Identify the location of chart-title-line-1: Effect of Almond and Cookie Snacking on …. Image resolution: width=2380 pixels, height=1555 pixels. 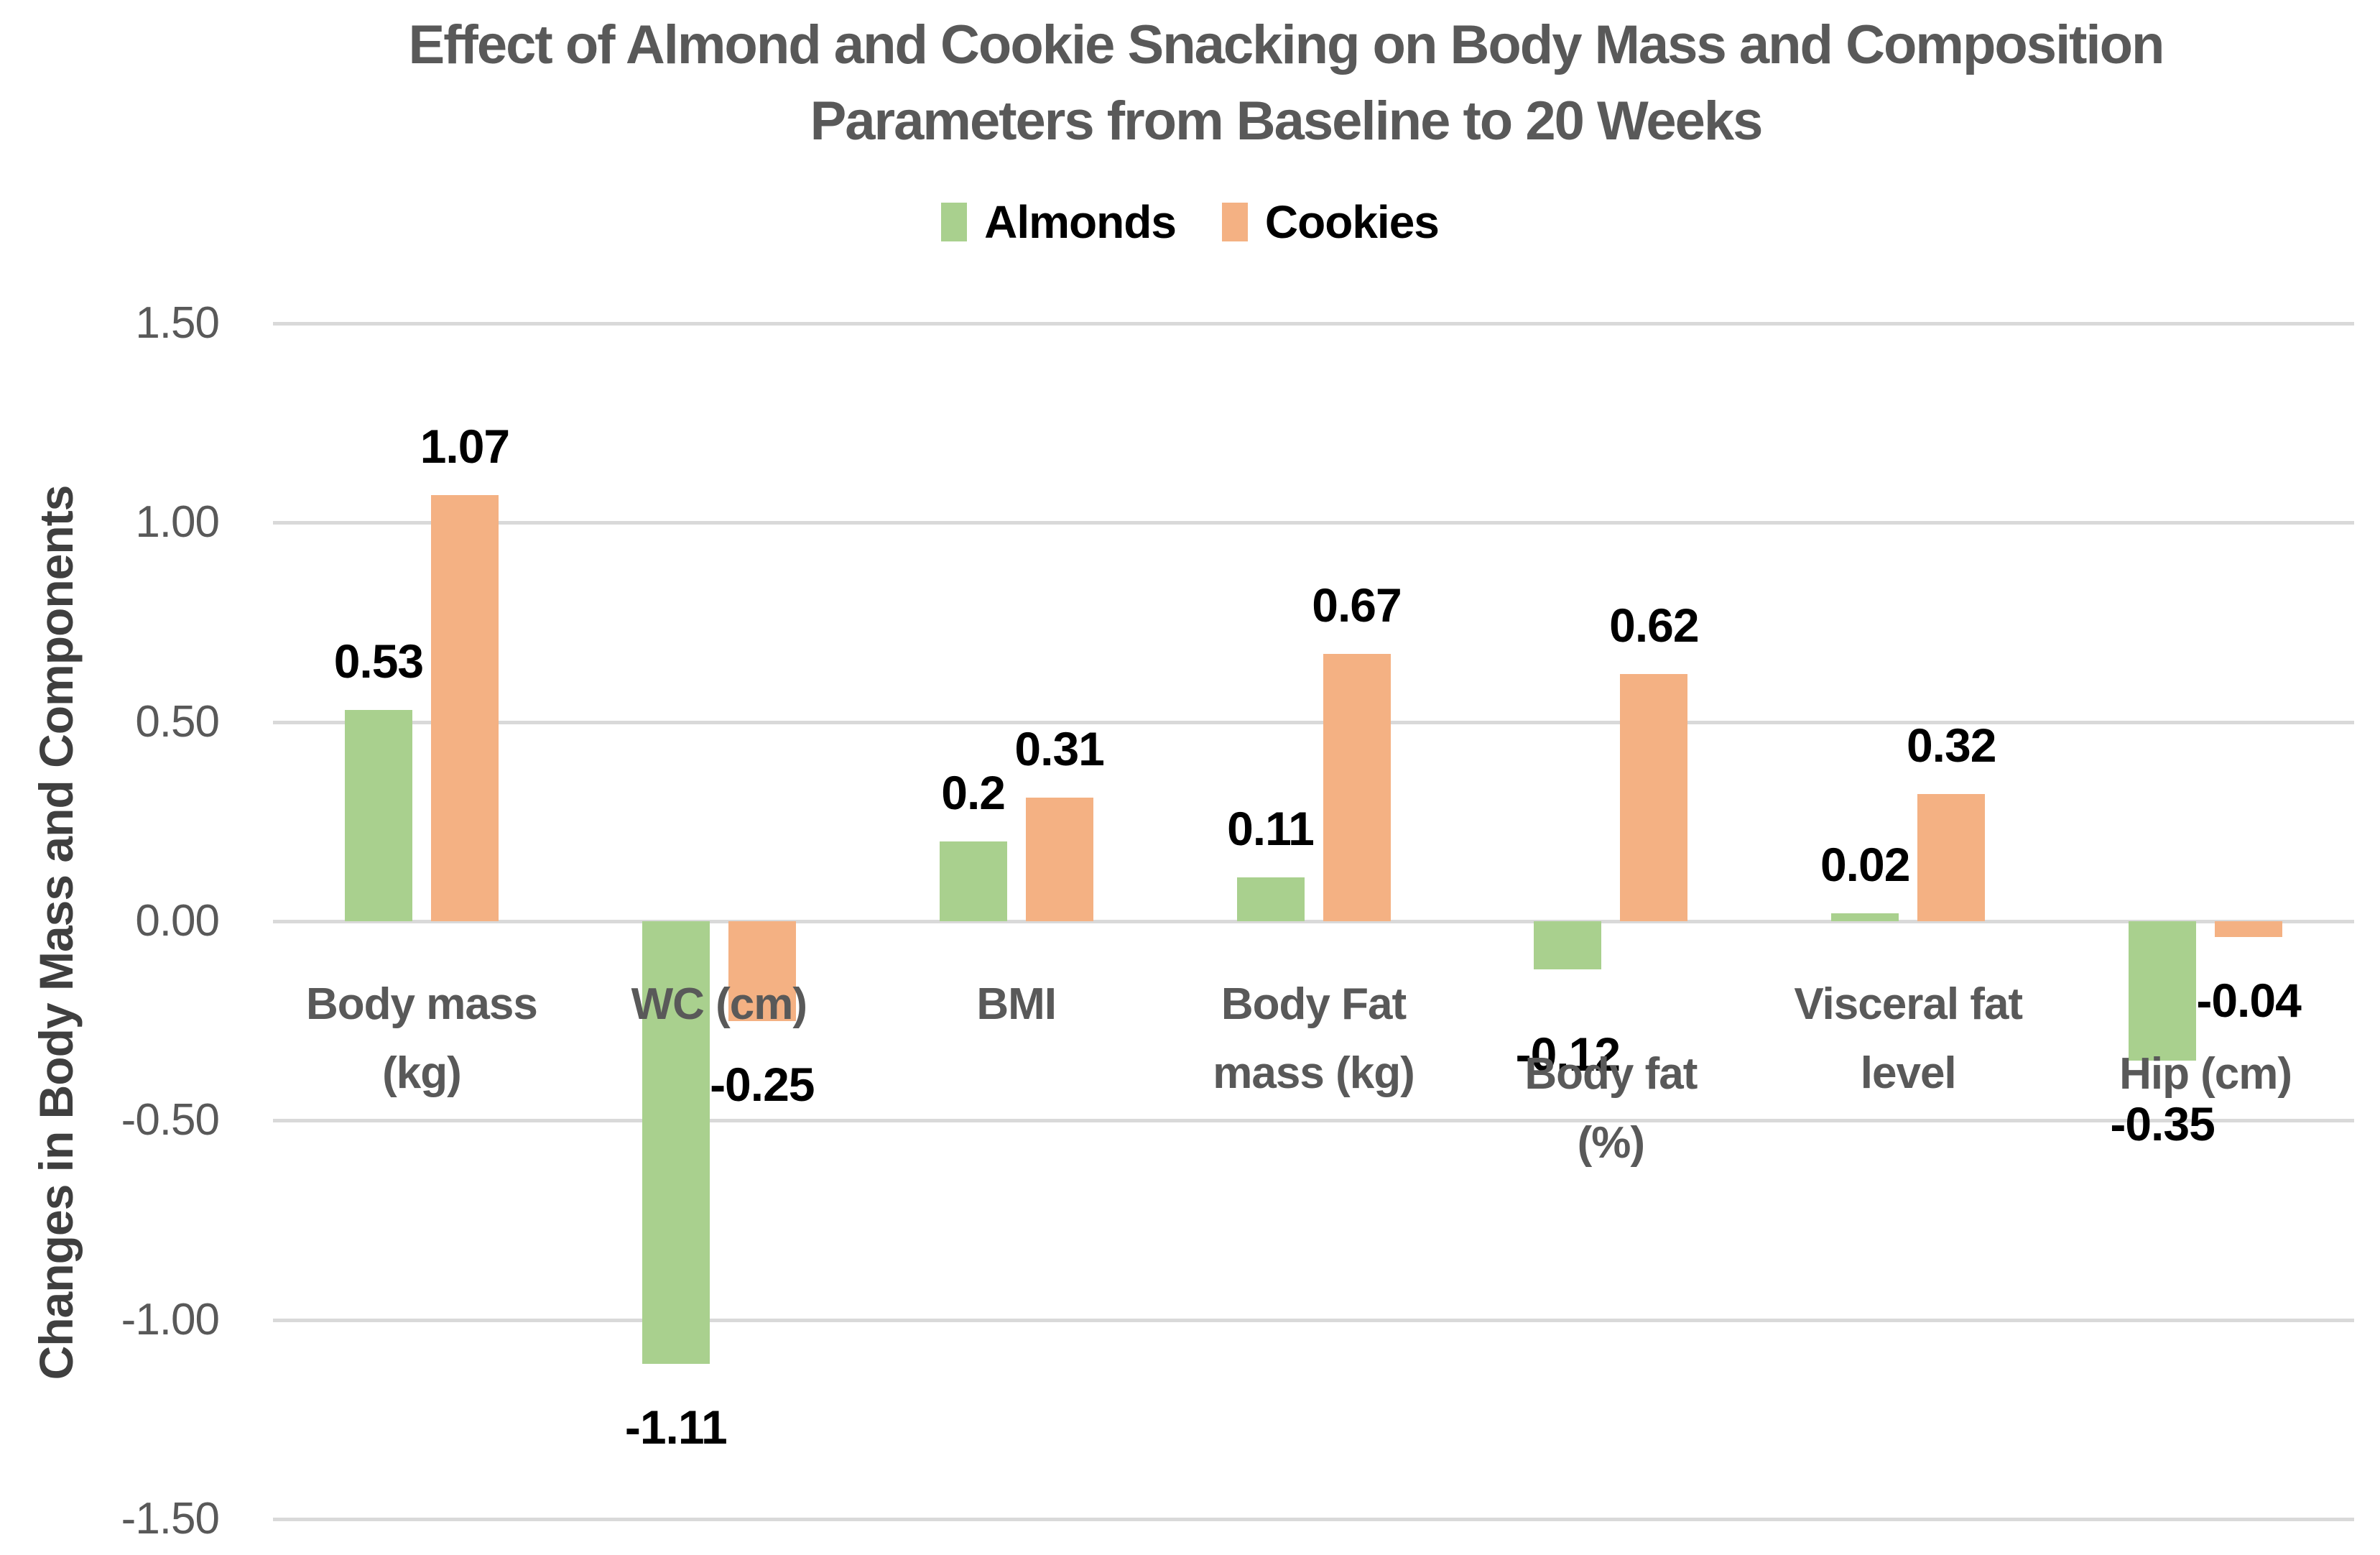
(1286, 44).